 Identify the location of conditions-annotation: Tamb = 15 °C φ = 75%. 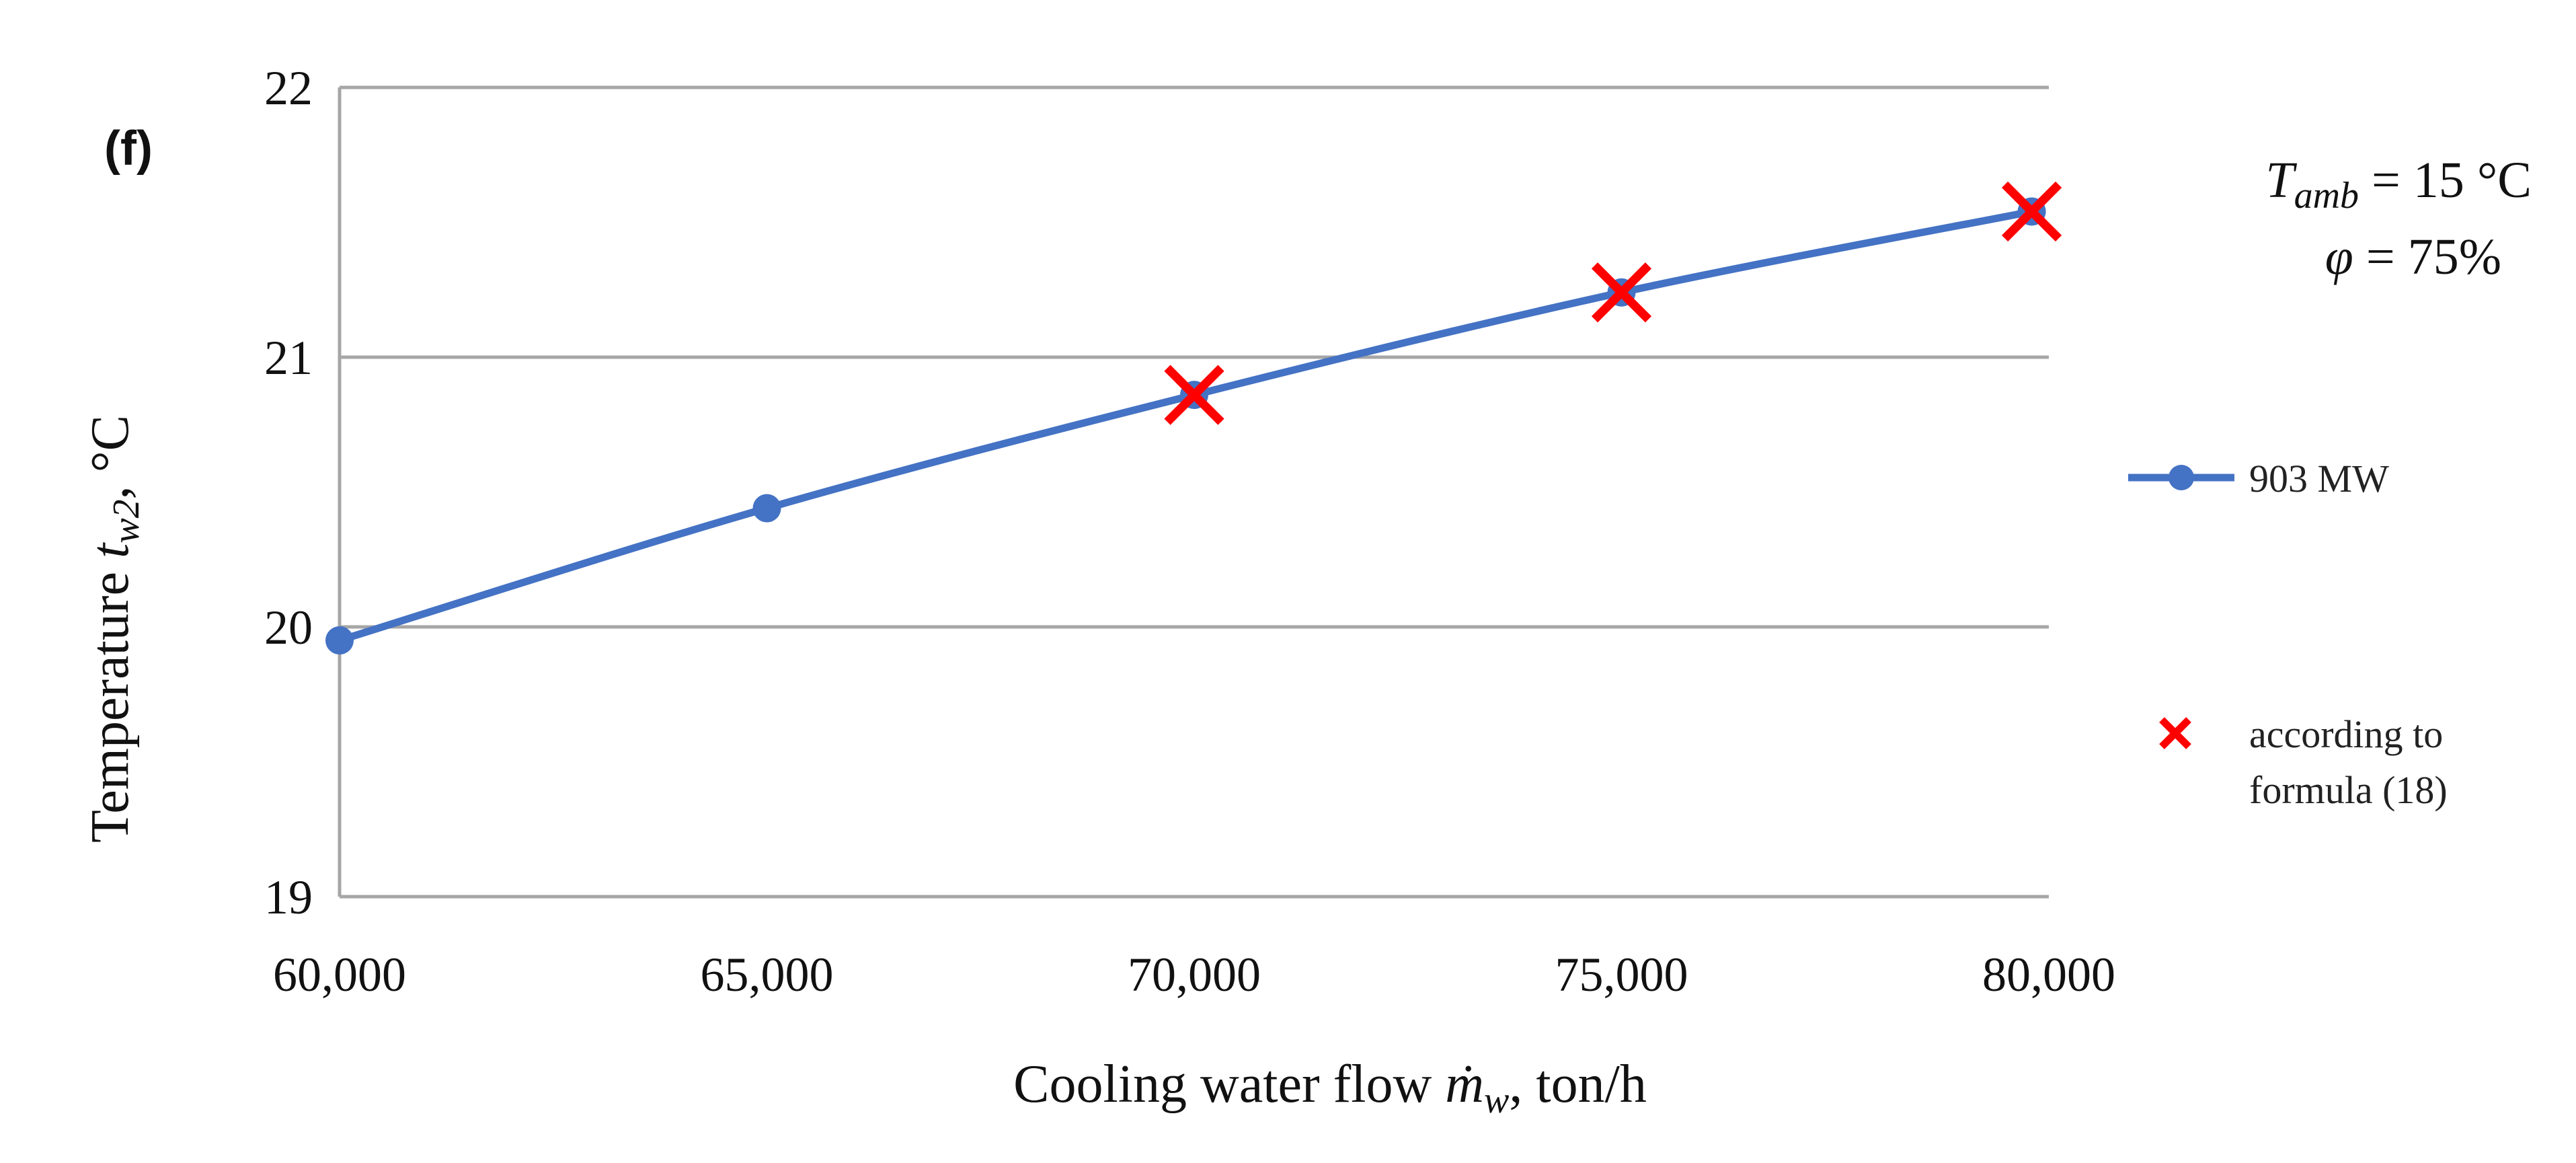
(2399, 218).